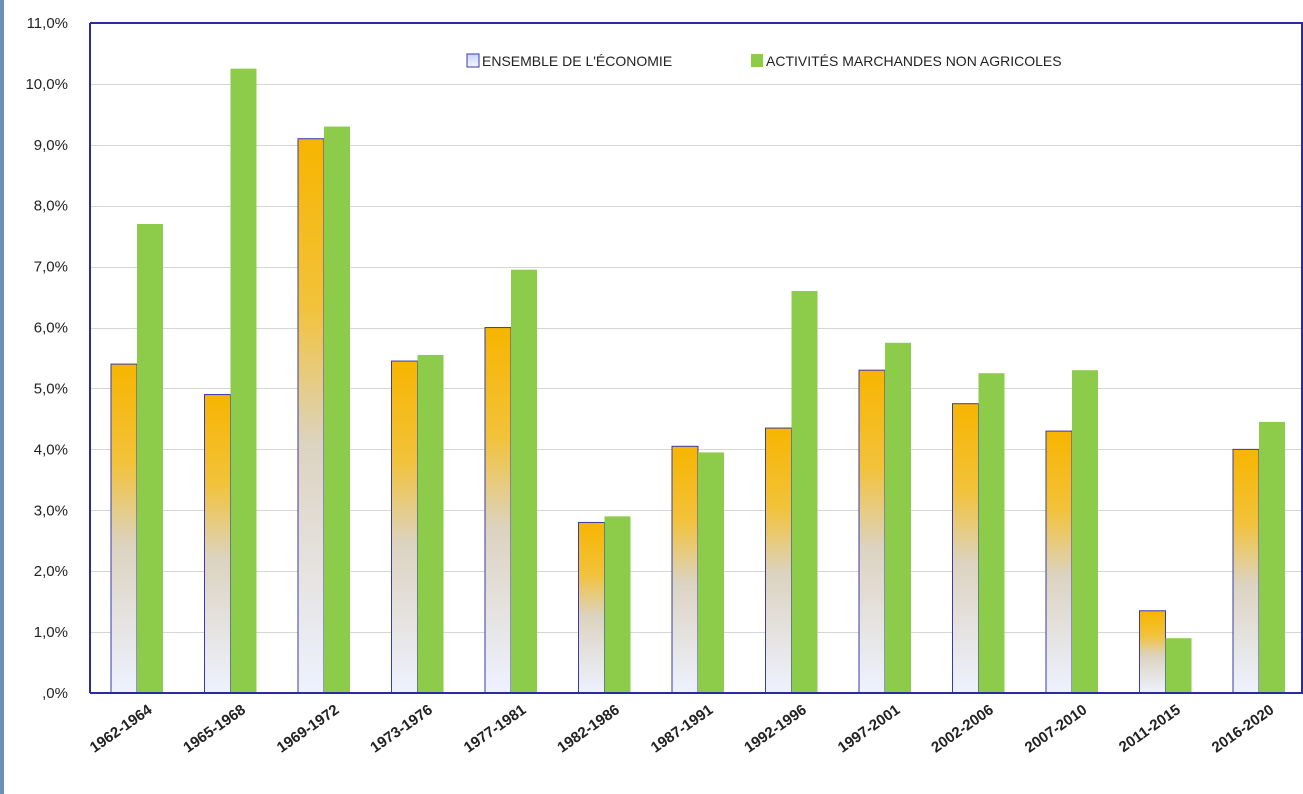 This screenshot has height=794, width=1303. I want to click on legend-label-series-1: ENSEMBLE DE L'ÉCONOMIE, so click(577, 61).